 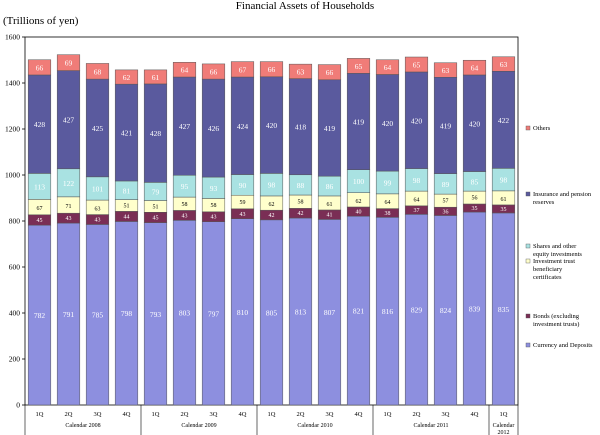 What do you see at coordinates (12, 83) in the screenshot?
I see `y-tick-label: 1400` at bounding box center [12, 83].